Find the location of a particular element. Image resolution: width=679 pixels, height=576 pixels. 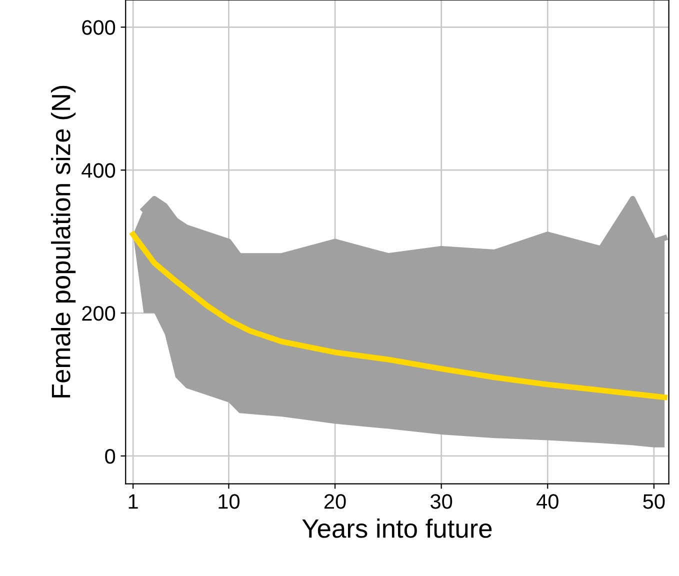

x-tick-label: 20 is located at coordinates (335, 501).